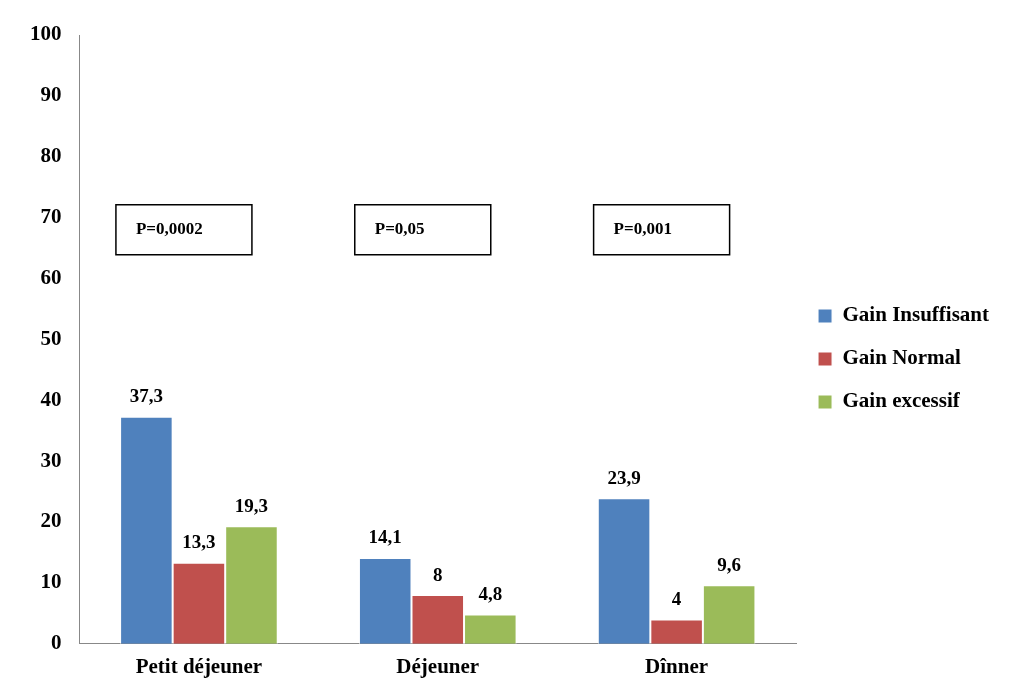 The image size is (1009, 693). What do you see at coordinates (902, 357) in the screenshot?
I see `legend-label: Gain Normal` at bounding box center [902, 357].